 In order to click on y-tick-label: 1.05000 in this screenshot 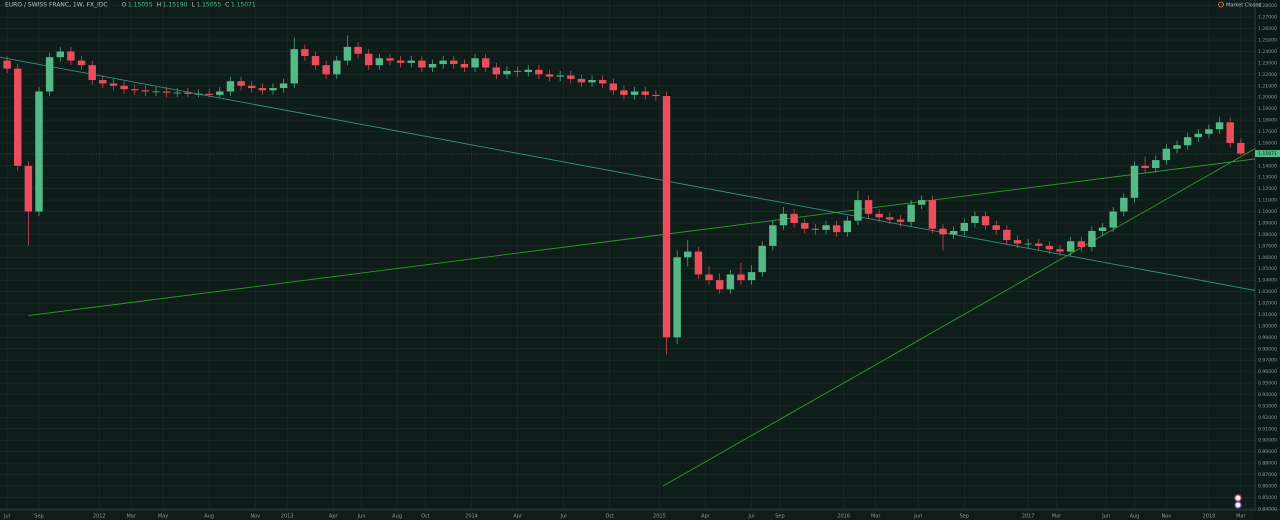, I will do `click(1267, 269)`.